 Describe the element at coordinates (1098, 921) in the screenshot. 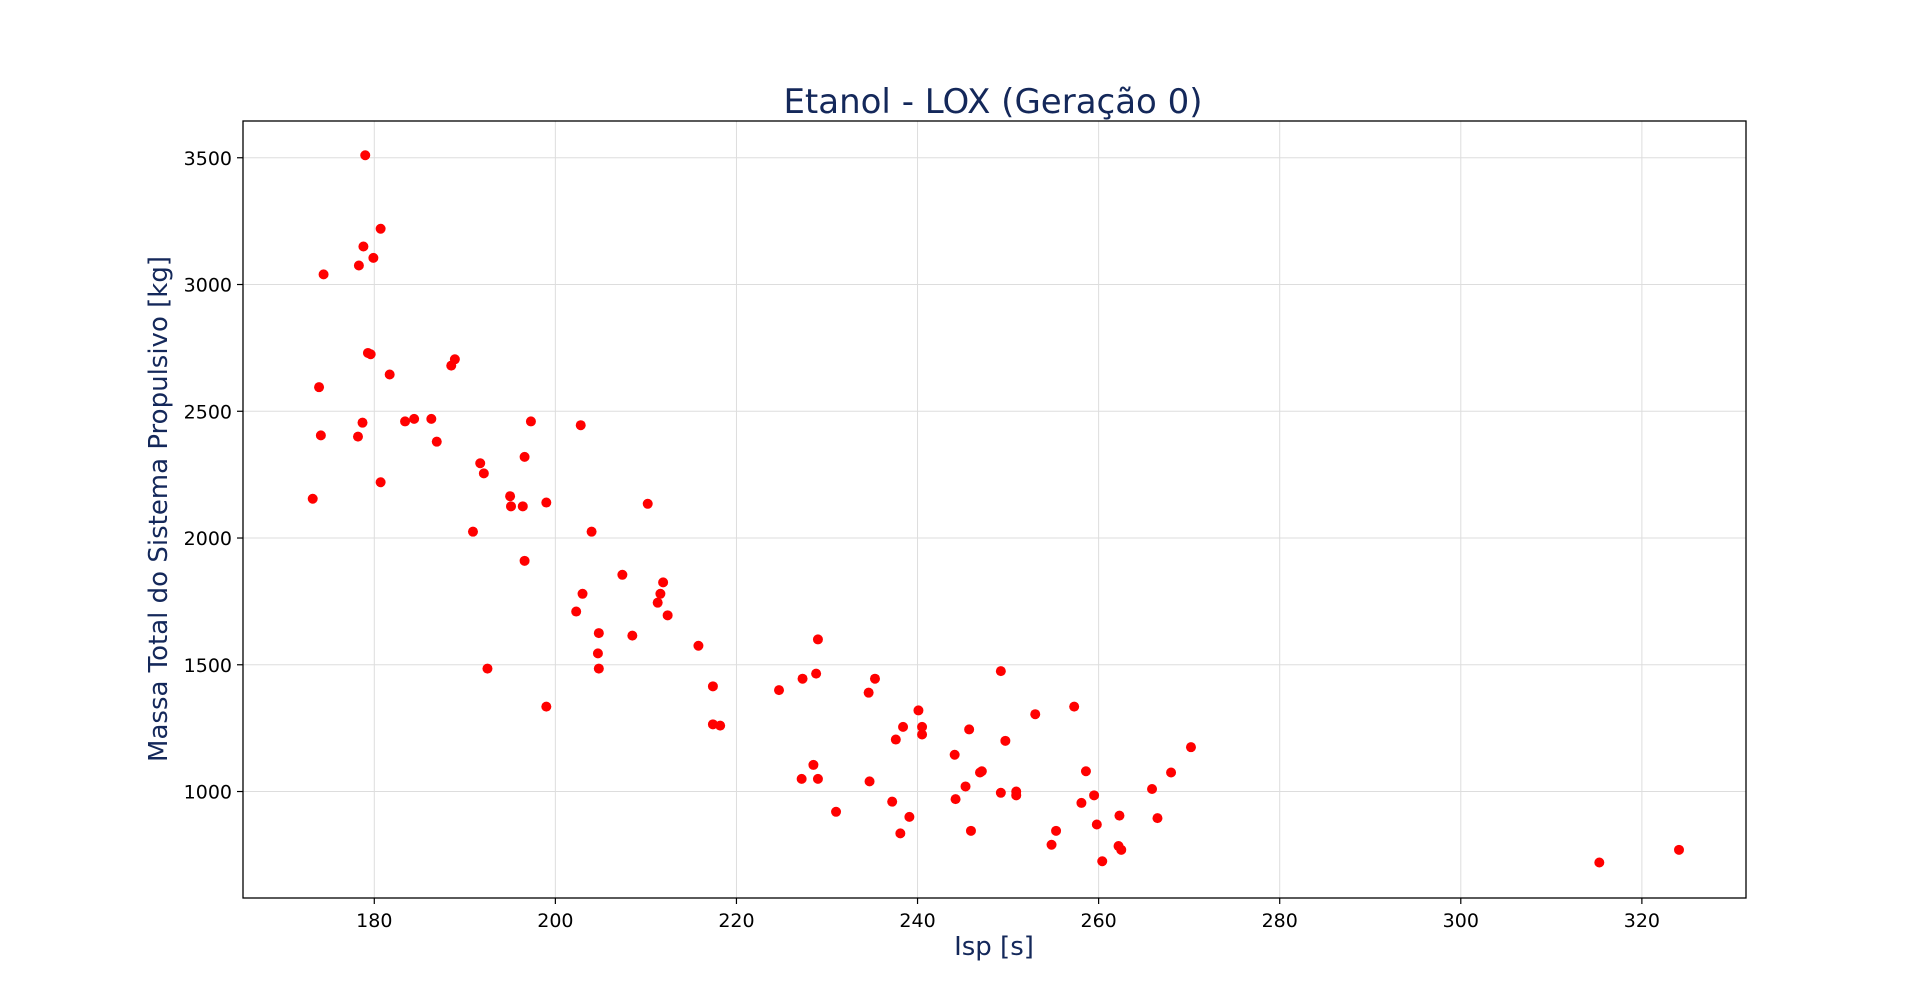

I see `x-tick-label: 260` at that location.